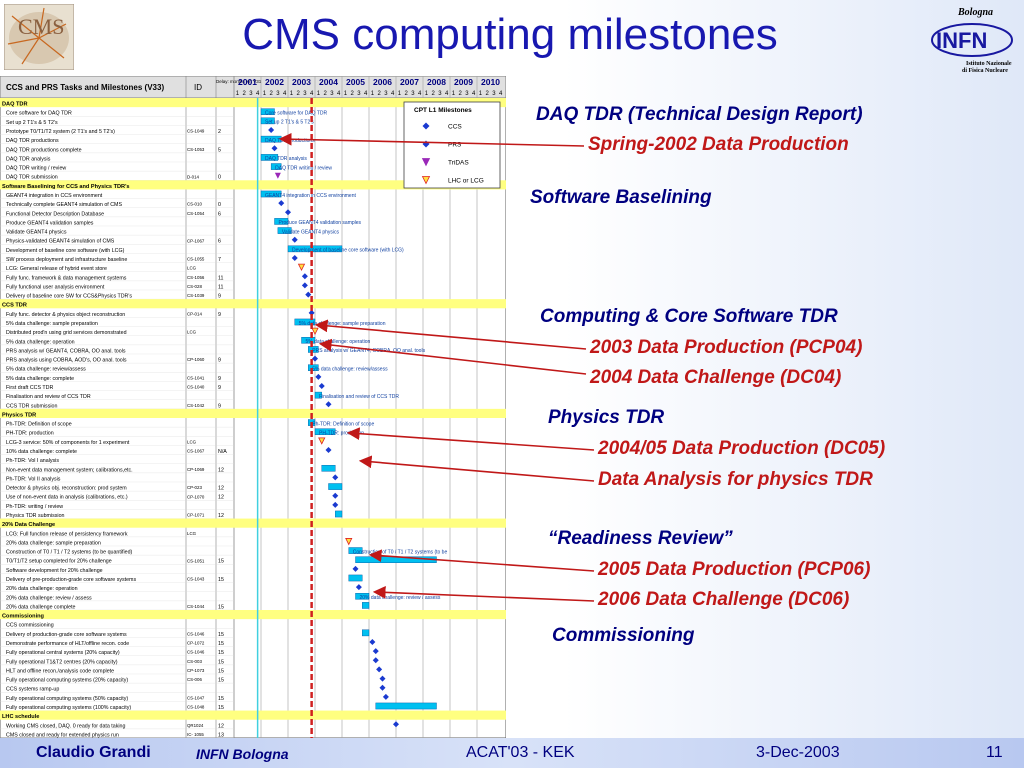 This screenshot has height=768, width=1024. Describe the element at coordinates (32, 461) in the screenshot. I see `gantt-task-name: Ph-TDR: Vol I analysis` at that location.